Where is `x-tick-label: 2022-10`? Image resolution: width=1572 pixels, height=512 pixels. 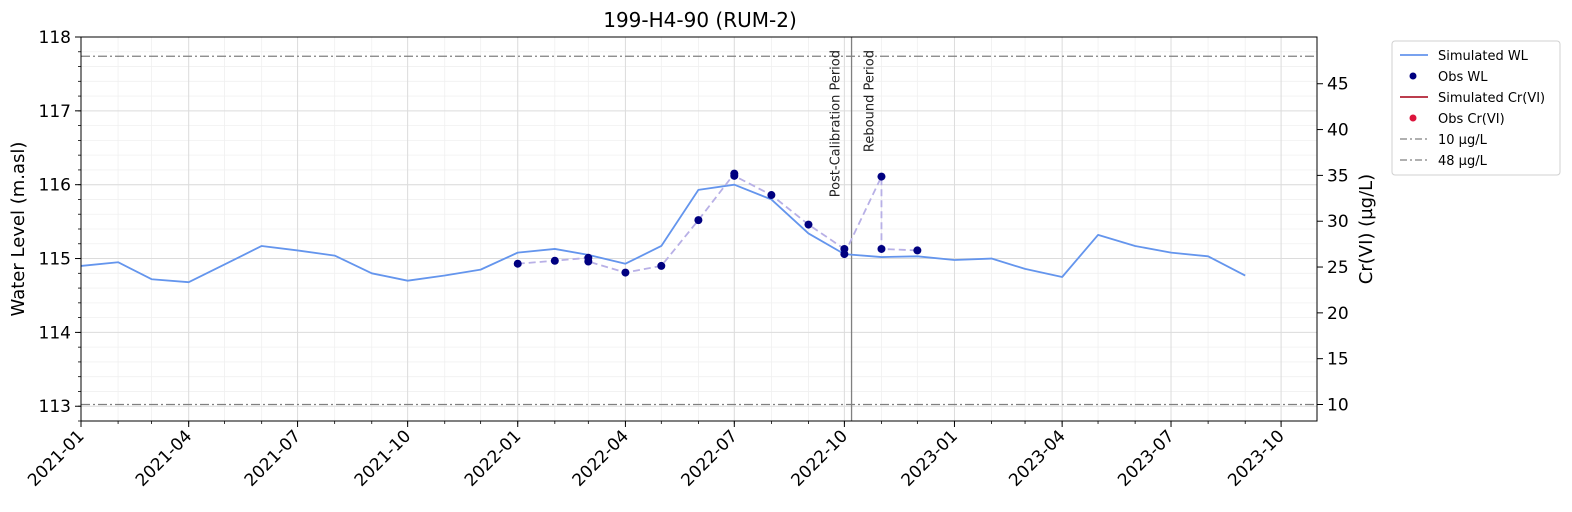
x-tick-label: 2022-10 is located at coordinates (820, 458).